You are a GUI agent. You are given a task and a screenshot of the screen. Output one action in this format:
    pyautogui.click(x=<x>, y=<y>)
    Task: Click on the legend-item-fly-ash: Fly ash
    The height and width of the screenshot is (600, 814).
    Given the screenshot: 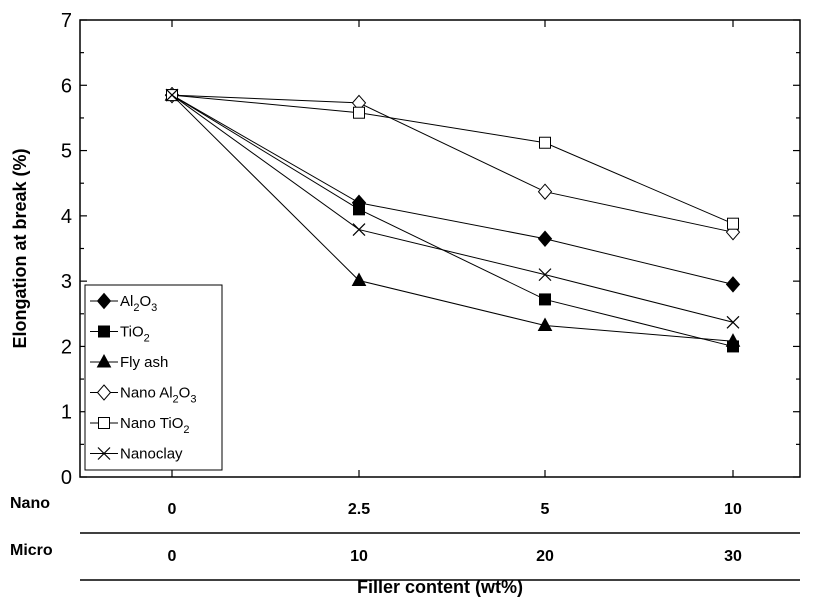 What is the action you would take?
    pyautogui.click(x=129, y=362)
    